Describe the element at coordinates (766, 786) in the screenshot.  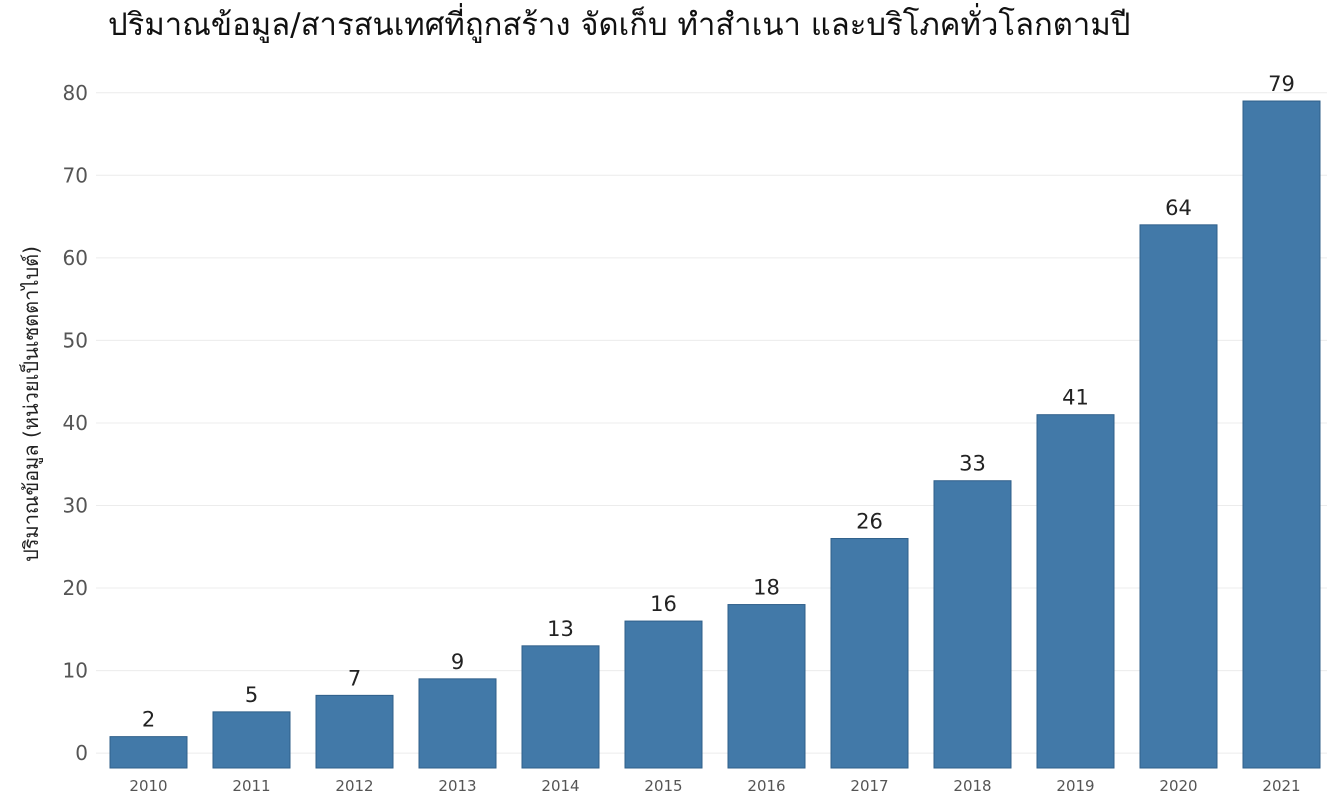
I see `x-tick-label: 2016` at that location.